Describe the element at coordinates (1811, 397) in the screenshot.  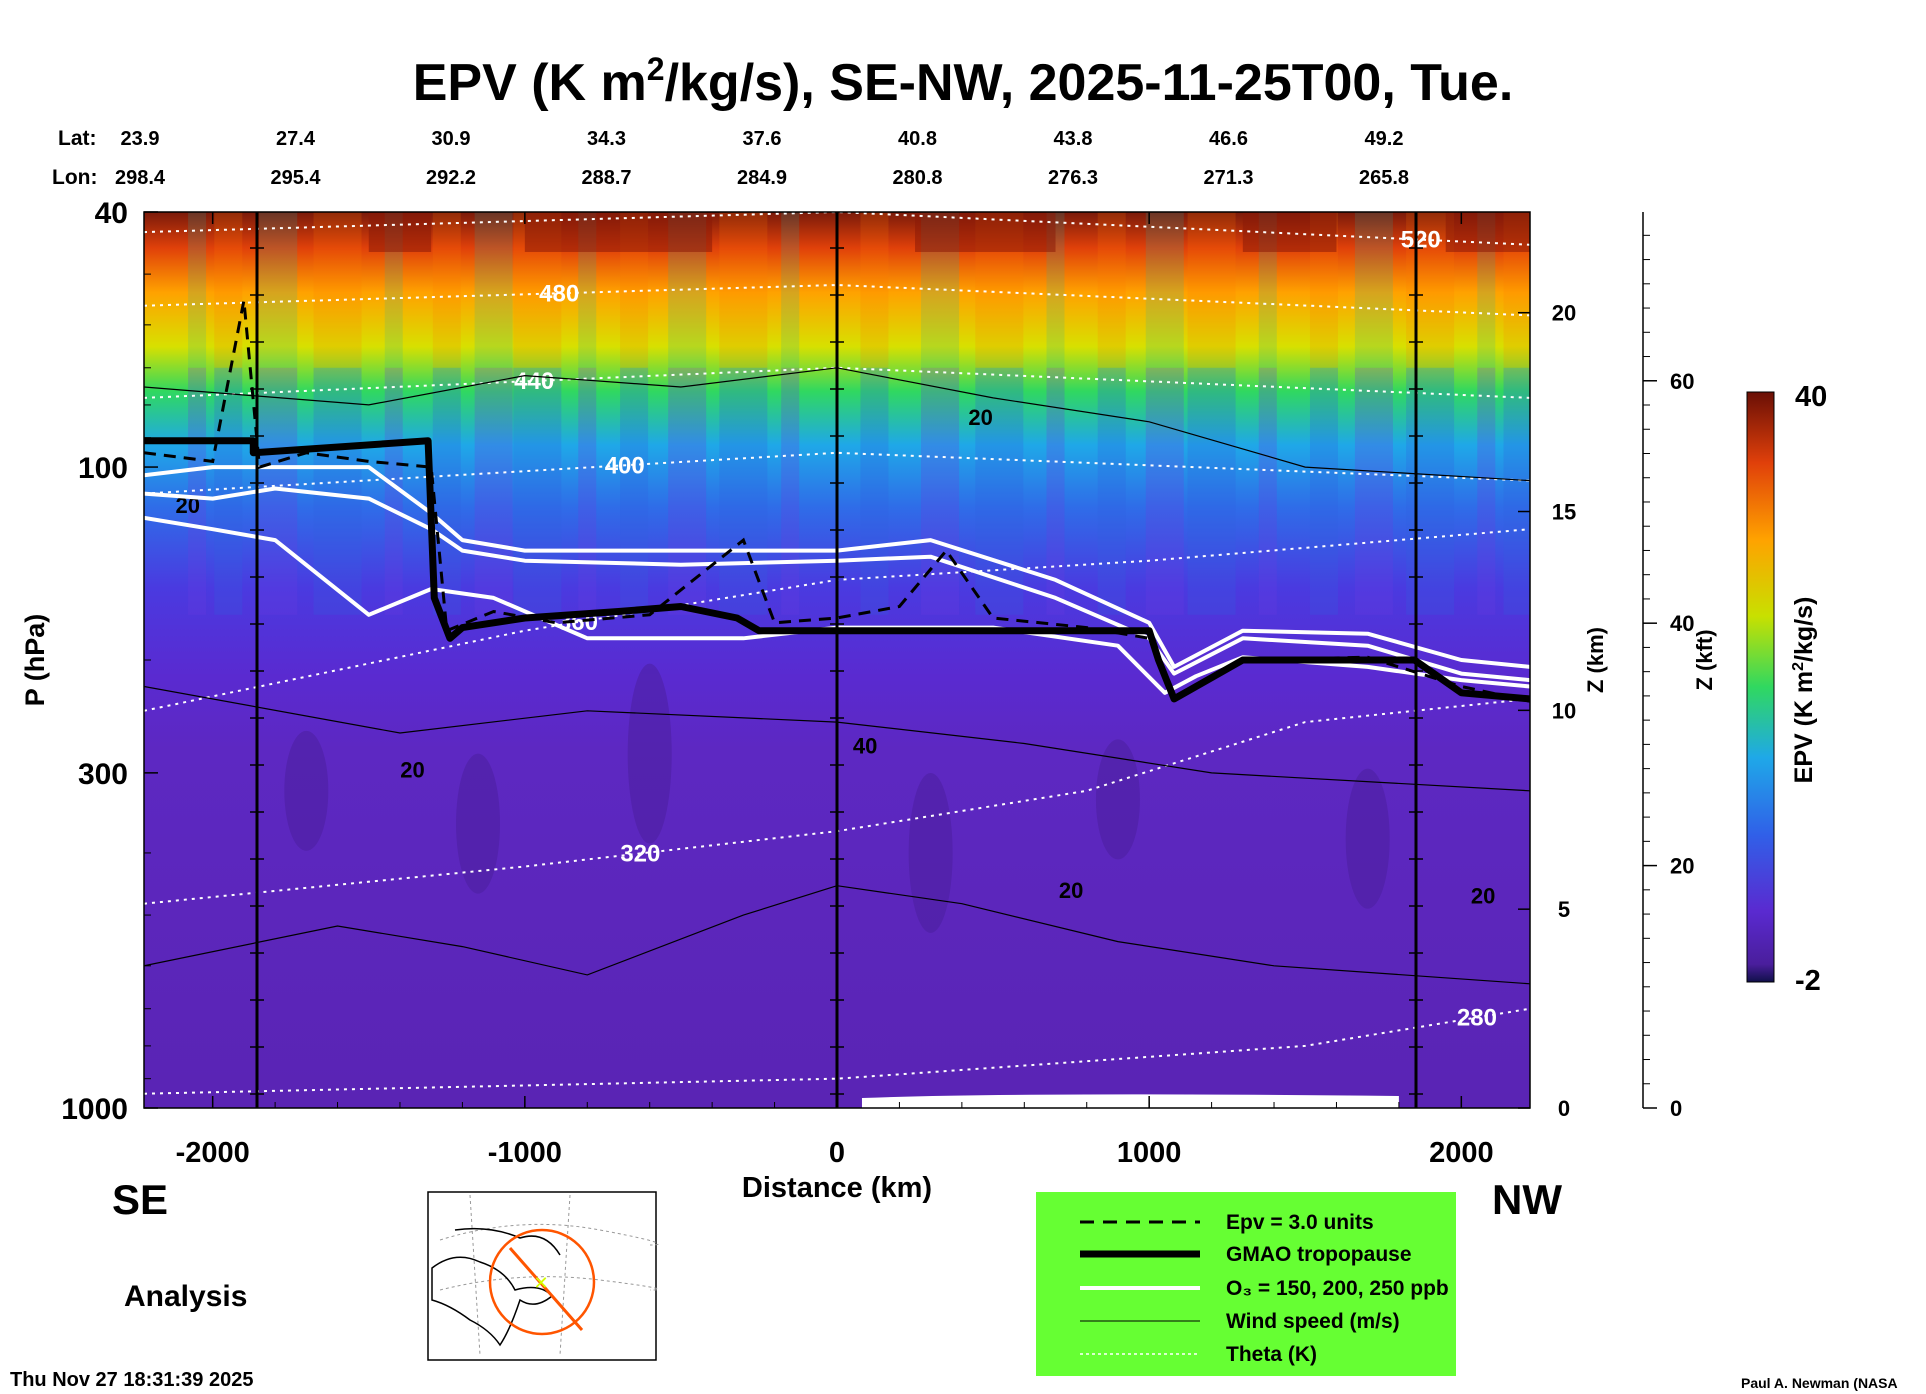
I see `colorbar-max-label: 40` at that location.